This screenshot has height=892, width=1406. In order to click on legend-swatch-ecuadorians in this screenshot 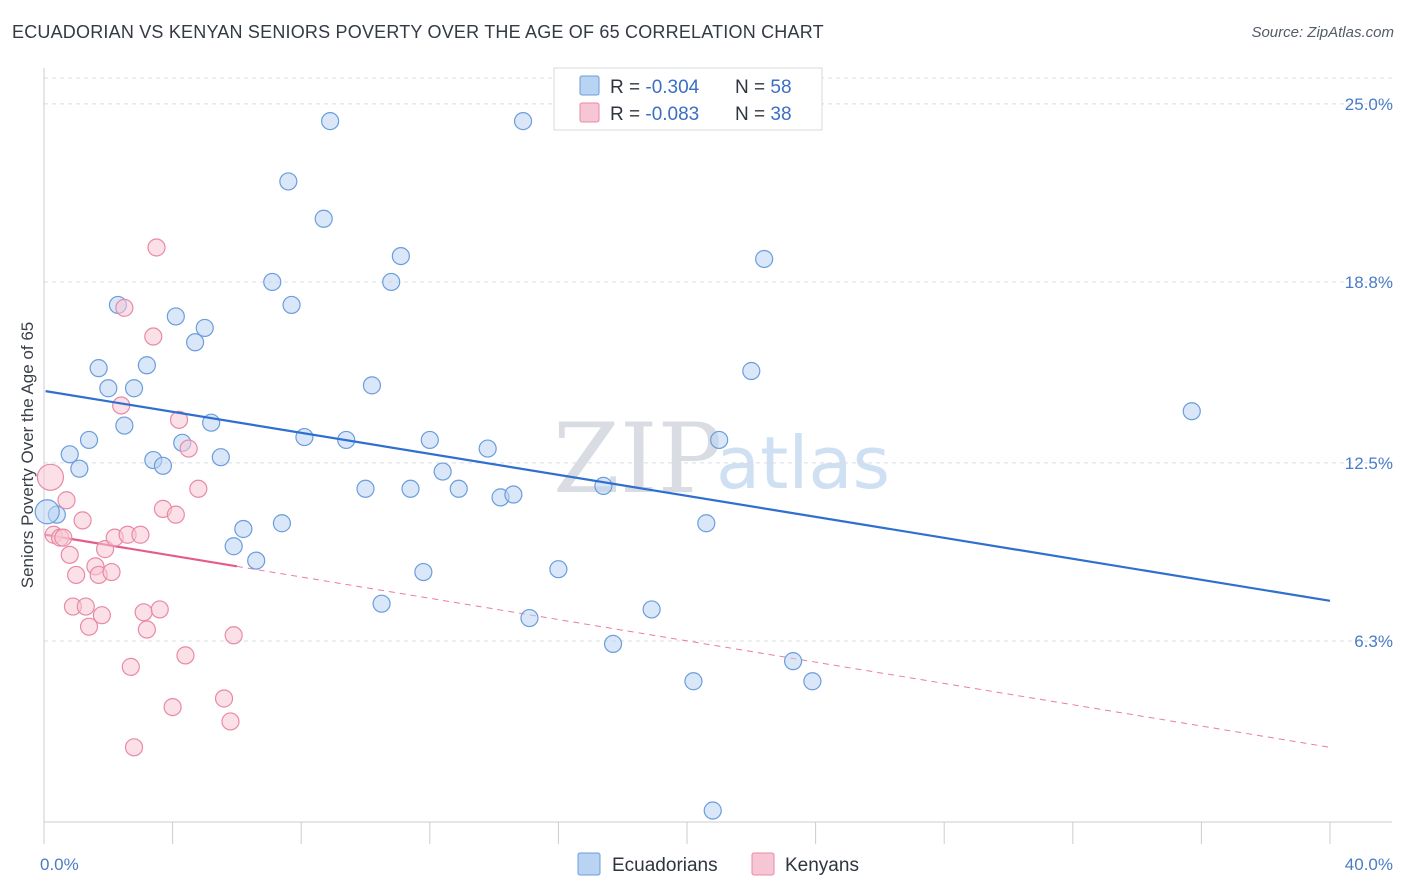, I will do `click(589, 864)`.